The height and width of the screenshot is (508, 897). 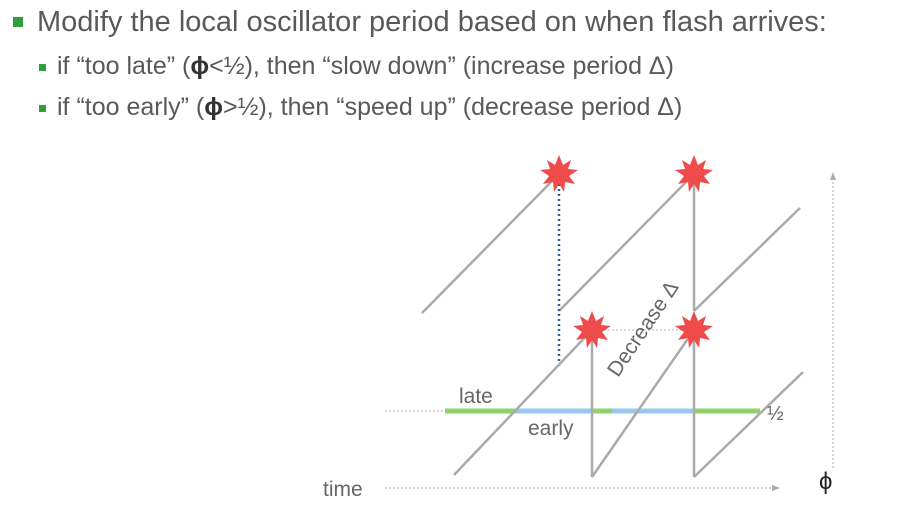 What do you see at coordinates (476, 396) in the screenshot?
I see `late-label: late` at bounding box center [476, 396].